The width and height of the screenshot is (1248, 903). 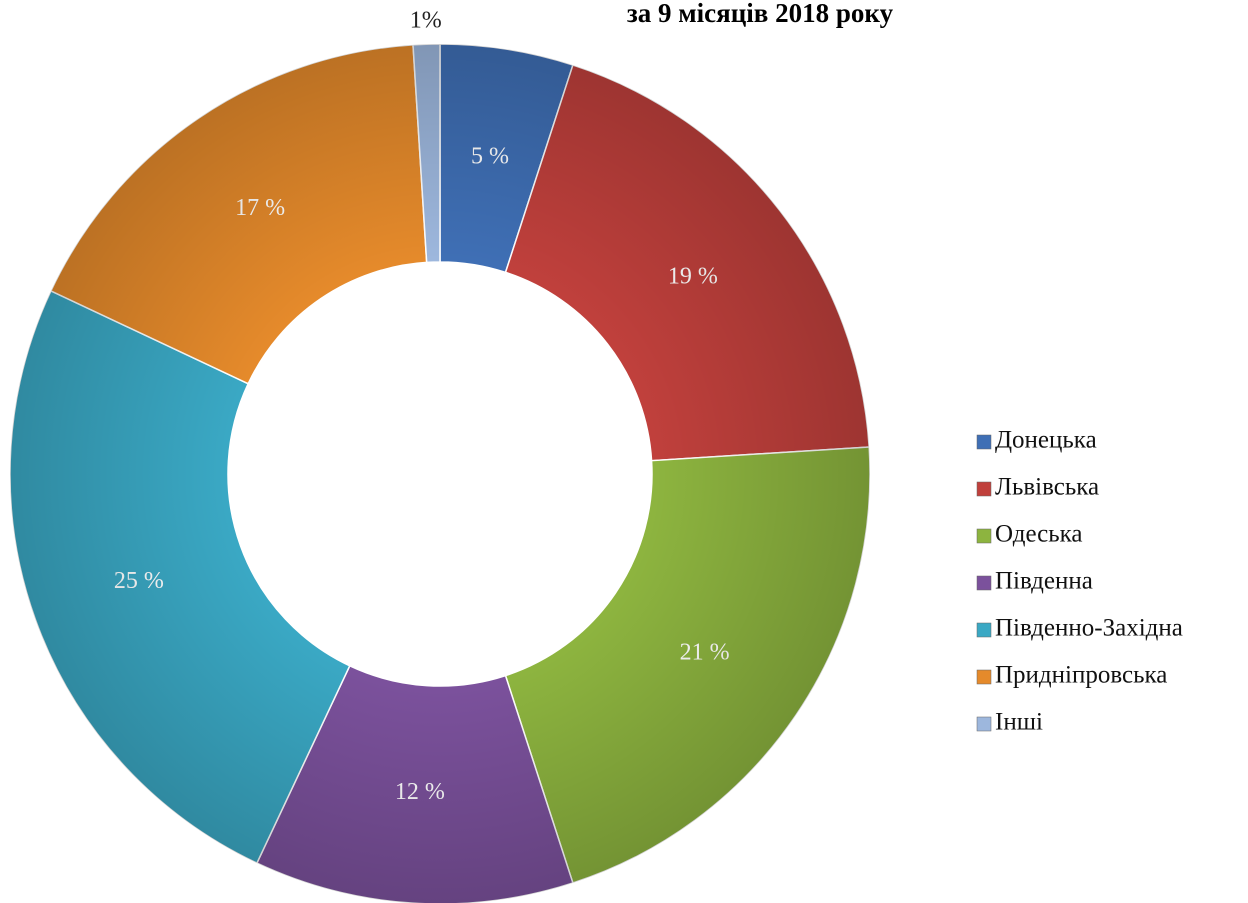 I want to click on data-label: 21 %, so click(x=705, y=652).